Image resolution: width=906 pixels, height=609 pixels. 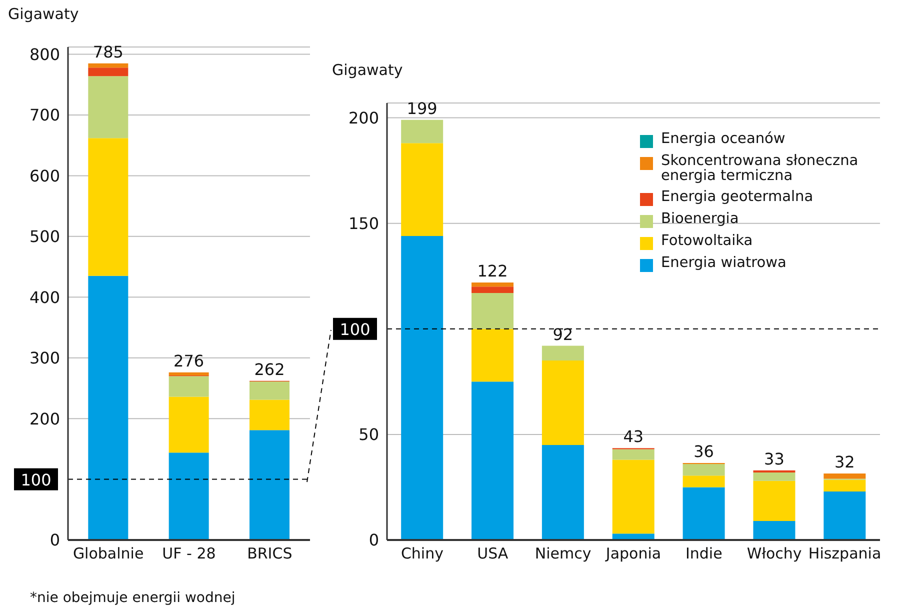 I want to click on x-tick-label: BRICS, so click(x=269, y=553).